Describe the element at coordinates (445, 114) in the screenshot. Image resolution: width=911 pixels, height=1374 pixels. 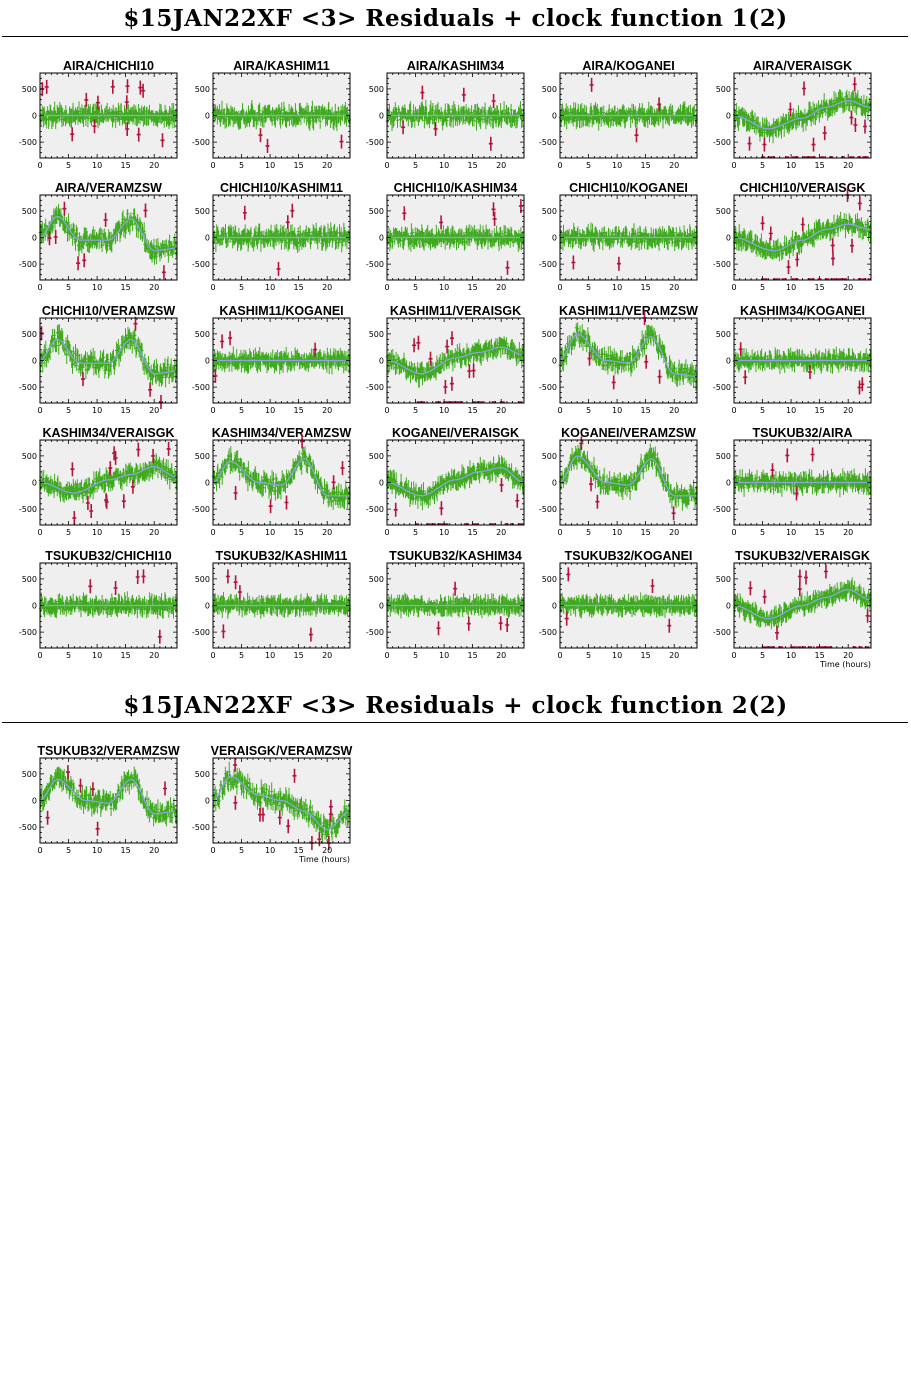
I see `panel-aira-kashim34: AIRA/KASHIM34 0 5 10 15 20 500 0 -500` at that location.